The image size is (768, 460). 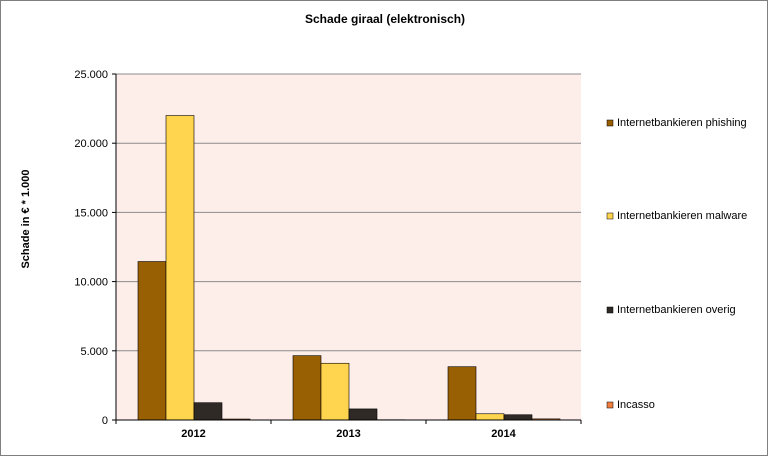 I want to click on y-tick-label: 5.000, so click(x=94, y=352).